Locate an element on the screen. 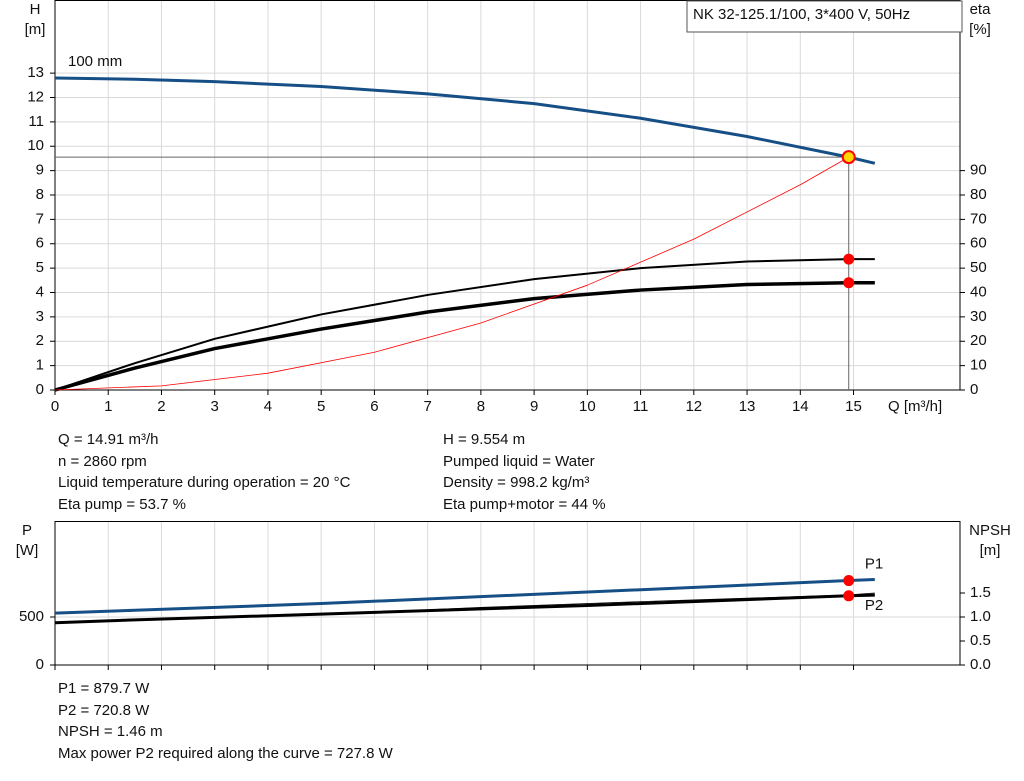  info-line: Density = 998.2 kg/m³ is located at coordinates (516, 482).